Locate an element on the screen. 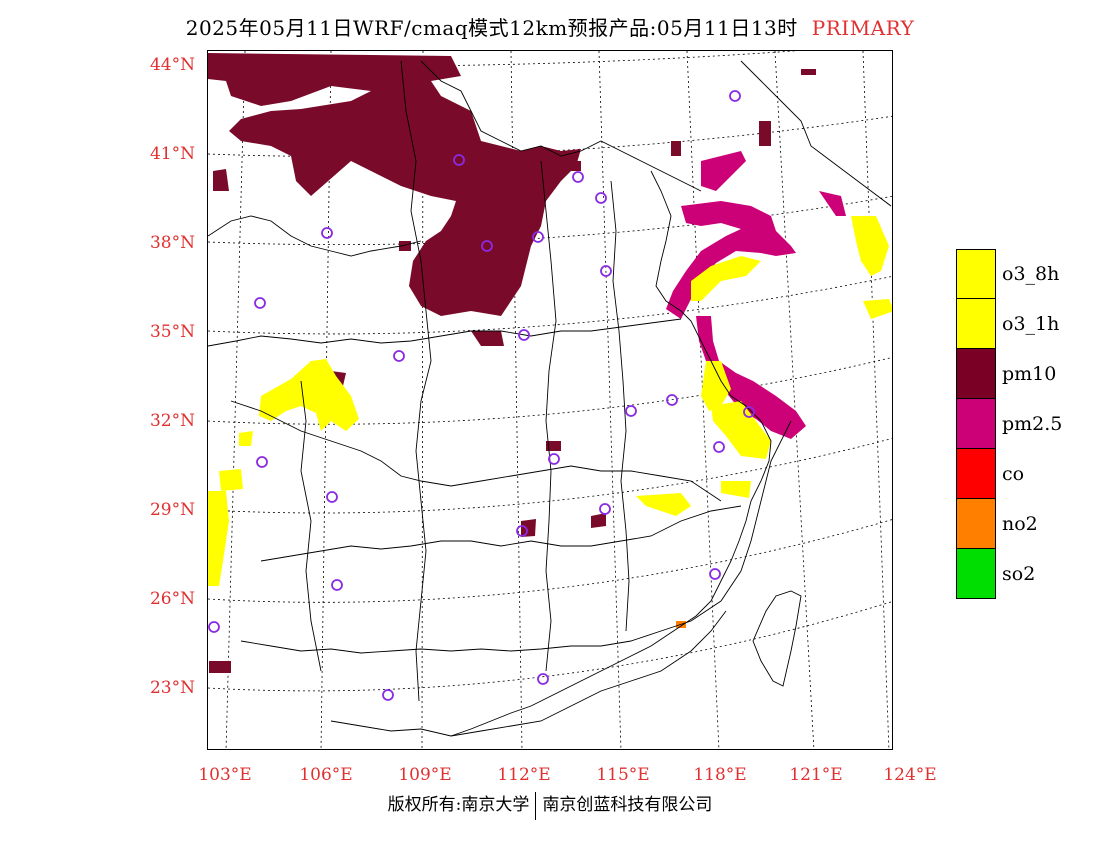  legend-label-no2: no2 is located at coordinates (1020, 524).